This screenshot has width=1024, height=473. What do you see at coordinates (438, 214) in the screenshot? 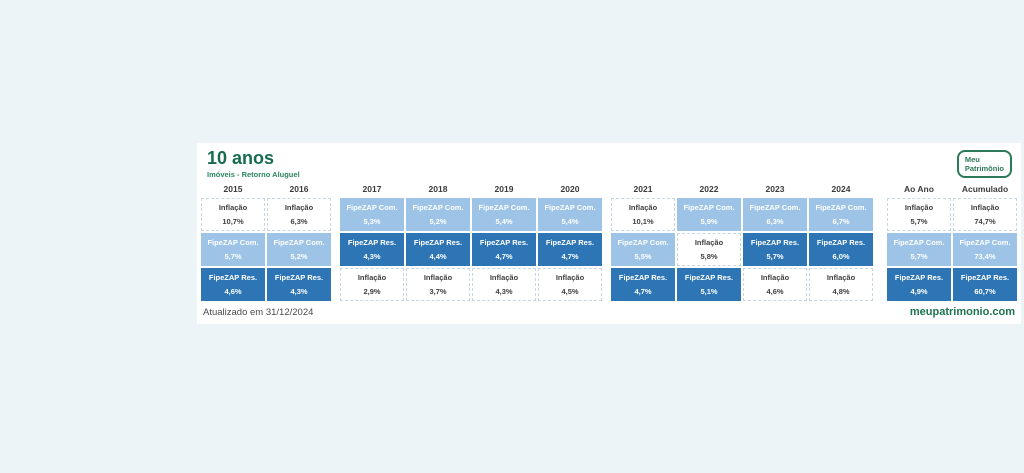
I see `return-cell: FipeZAP Com. 5,2%` at bounding box center [438, 214].